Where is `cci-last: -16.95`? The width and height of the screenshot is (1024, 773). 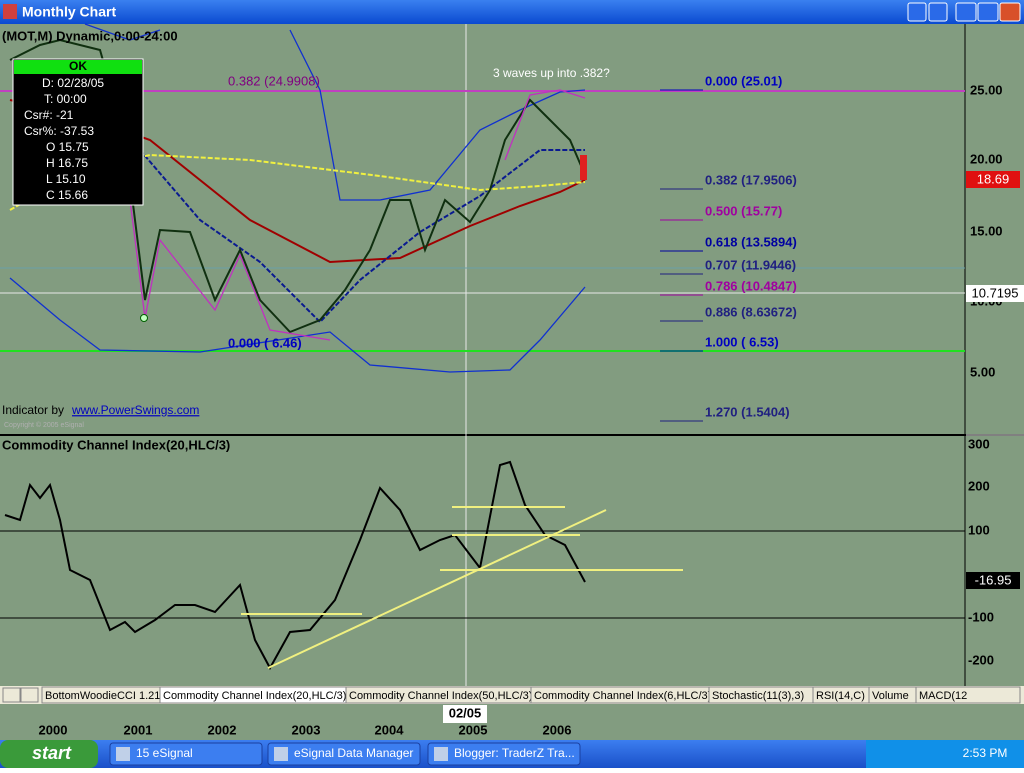 cci-last: -16.95 is located at coordinates (993, 579).